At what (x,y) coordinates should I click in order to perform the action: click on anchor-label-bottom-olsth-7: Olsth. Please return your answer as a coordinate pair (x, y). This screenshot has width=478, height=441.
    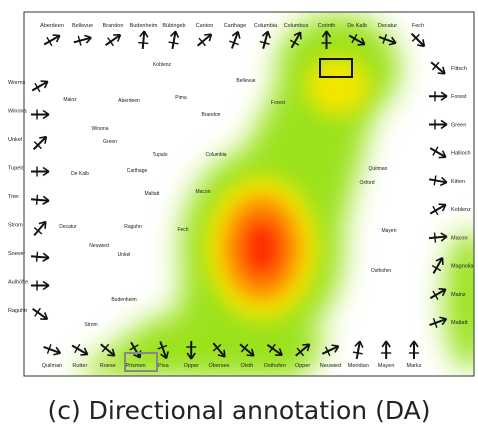
    Looking at the image, I should click on (247, 366).